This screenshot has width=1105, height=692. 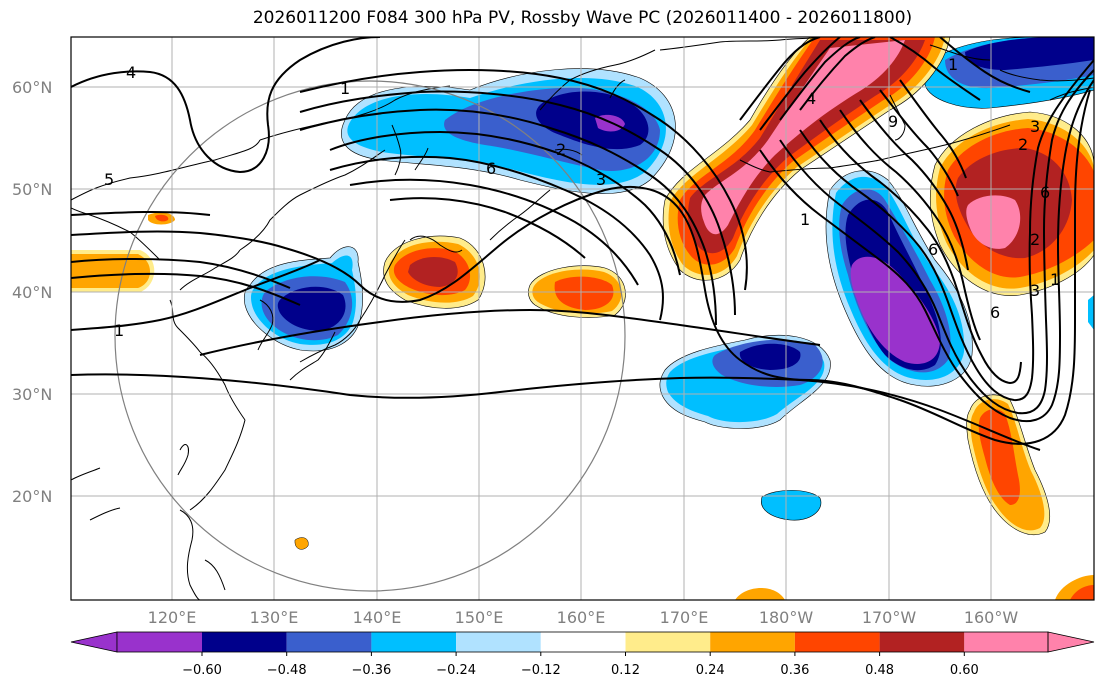 I want to click on negative-anomaly-small, so click(x=791, y=505).